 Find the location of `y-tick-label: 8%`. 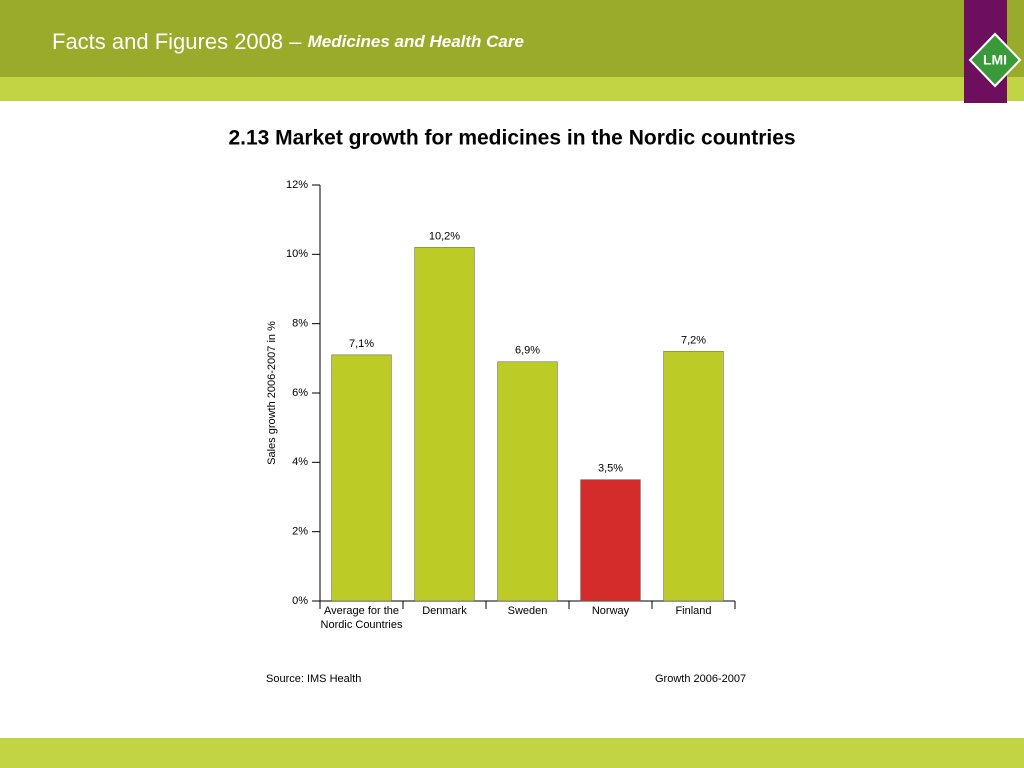

y-tick-label: 8% is located at coordinates (300, 324).